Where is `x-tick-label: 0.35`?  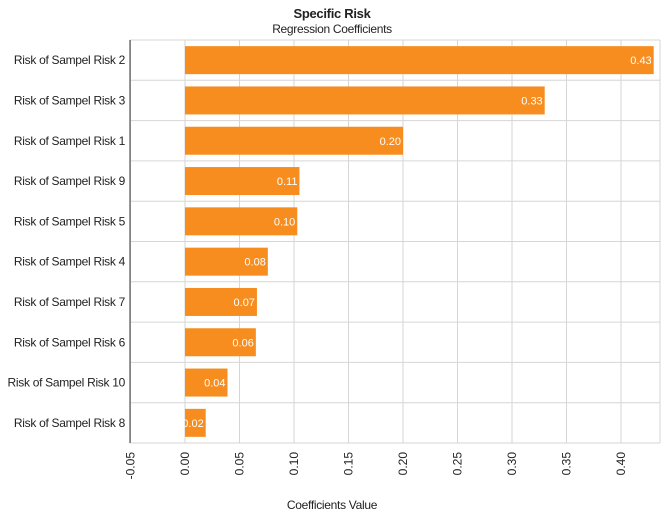 x-tick-label: 0.35 is located at coordinates (567, 464).